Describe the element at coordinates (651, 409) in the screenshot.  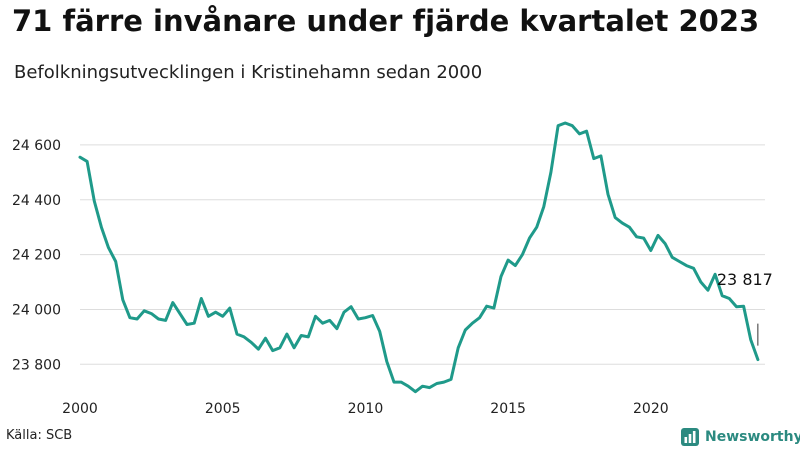
I see `x-tick-label: 2020` at that location.